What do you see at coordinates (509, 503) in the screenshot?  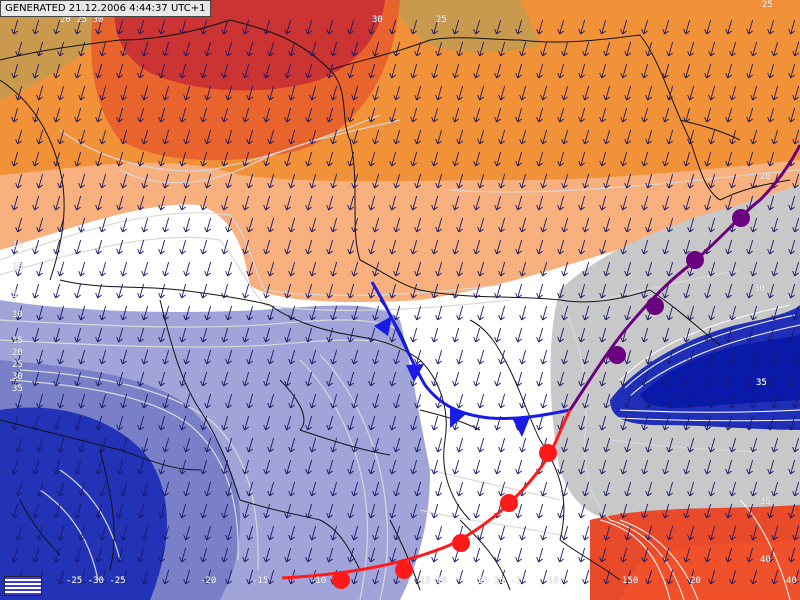 I see `warm-front-semicircle` at bounding box center [509, 503].